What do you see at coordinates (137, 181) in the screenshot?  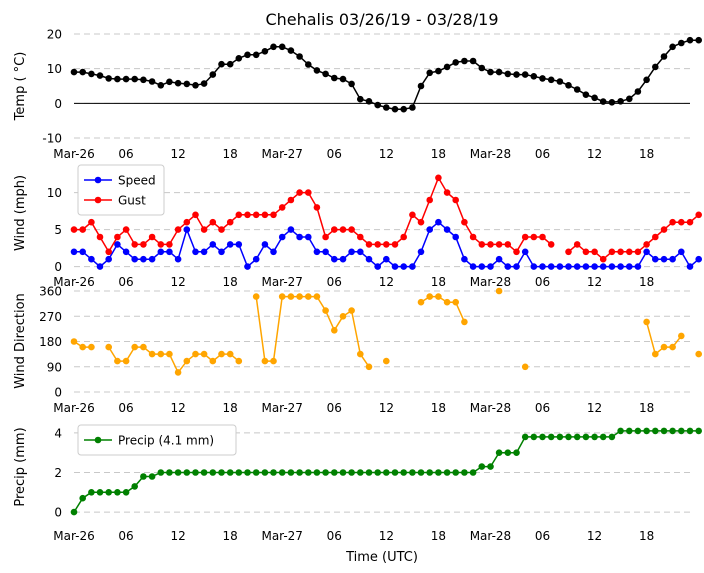 I see `wind-legend-label: Speed` at bounding box center [137, 181].